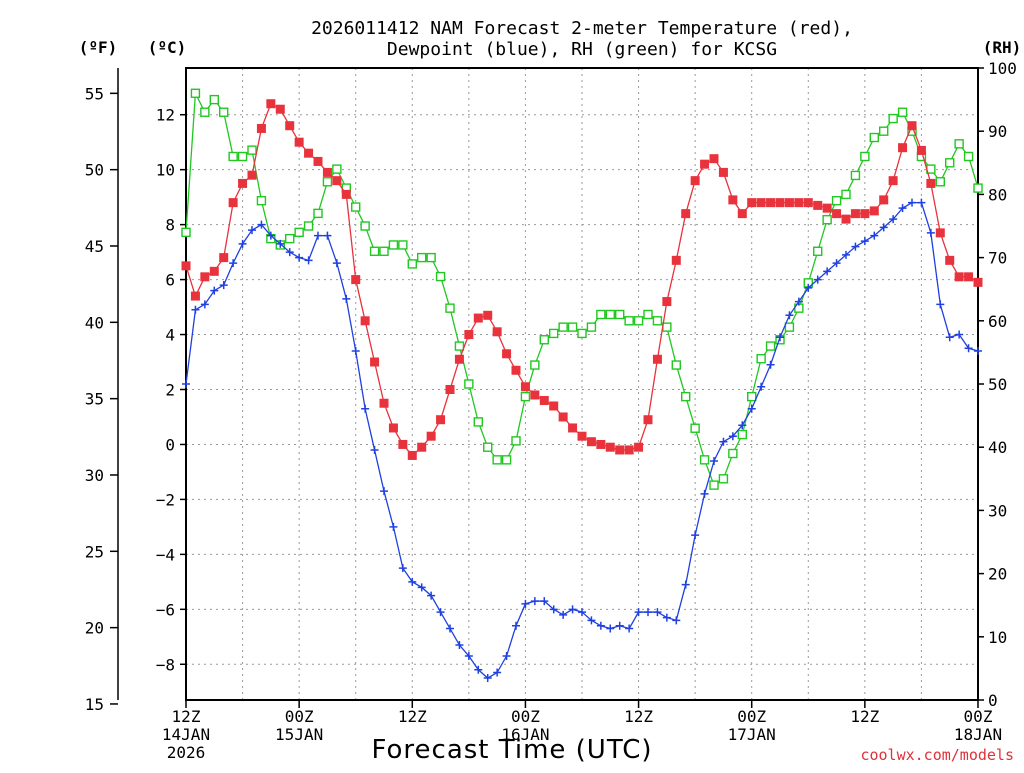 The height and width of the screenshot is (773, 1024). Describe the element at coordinates (165, 609) in the screenshot. I see `celsius-tick-label: −6` at that location.